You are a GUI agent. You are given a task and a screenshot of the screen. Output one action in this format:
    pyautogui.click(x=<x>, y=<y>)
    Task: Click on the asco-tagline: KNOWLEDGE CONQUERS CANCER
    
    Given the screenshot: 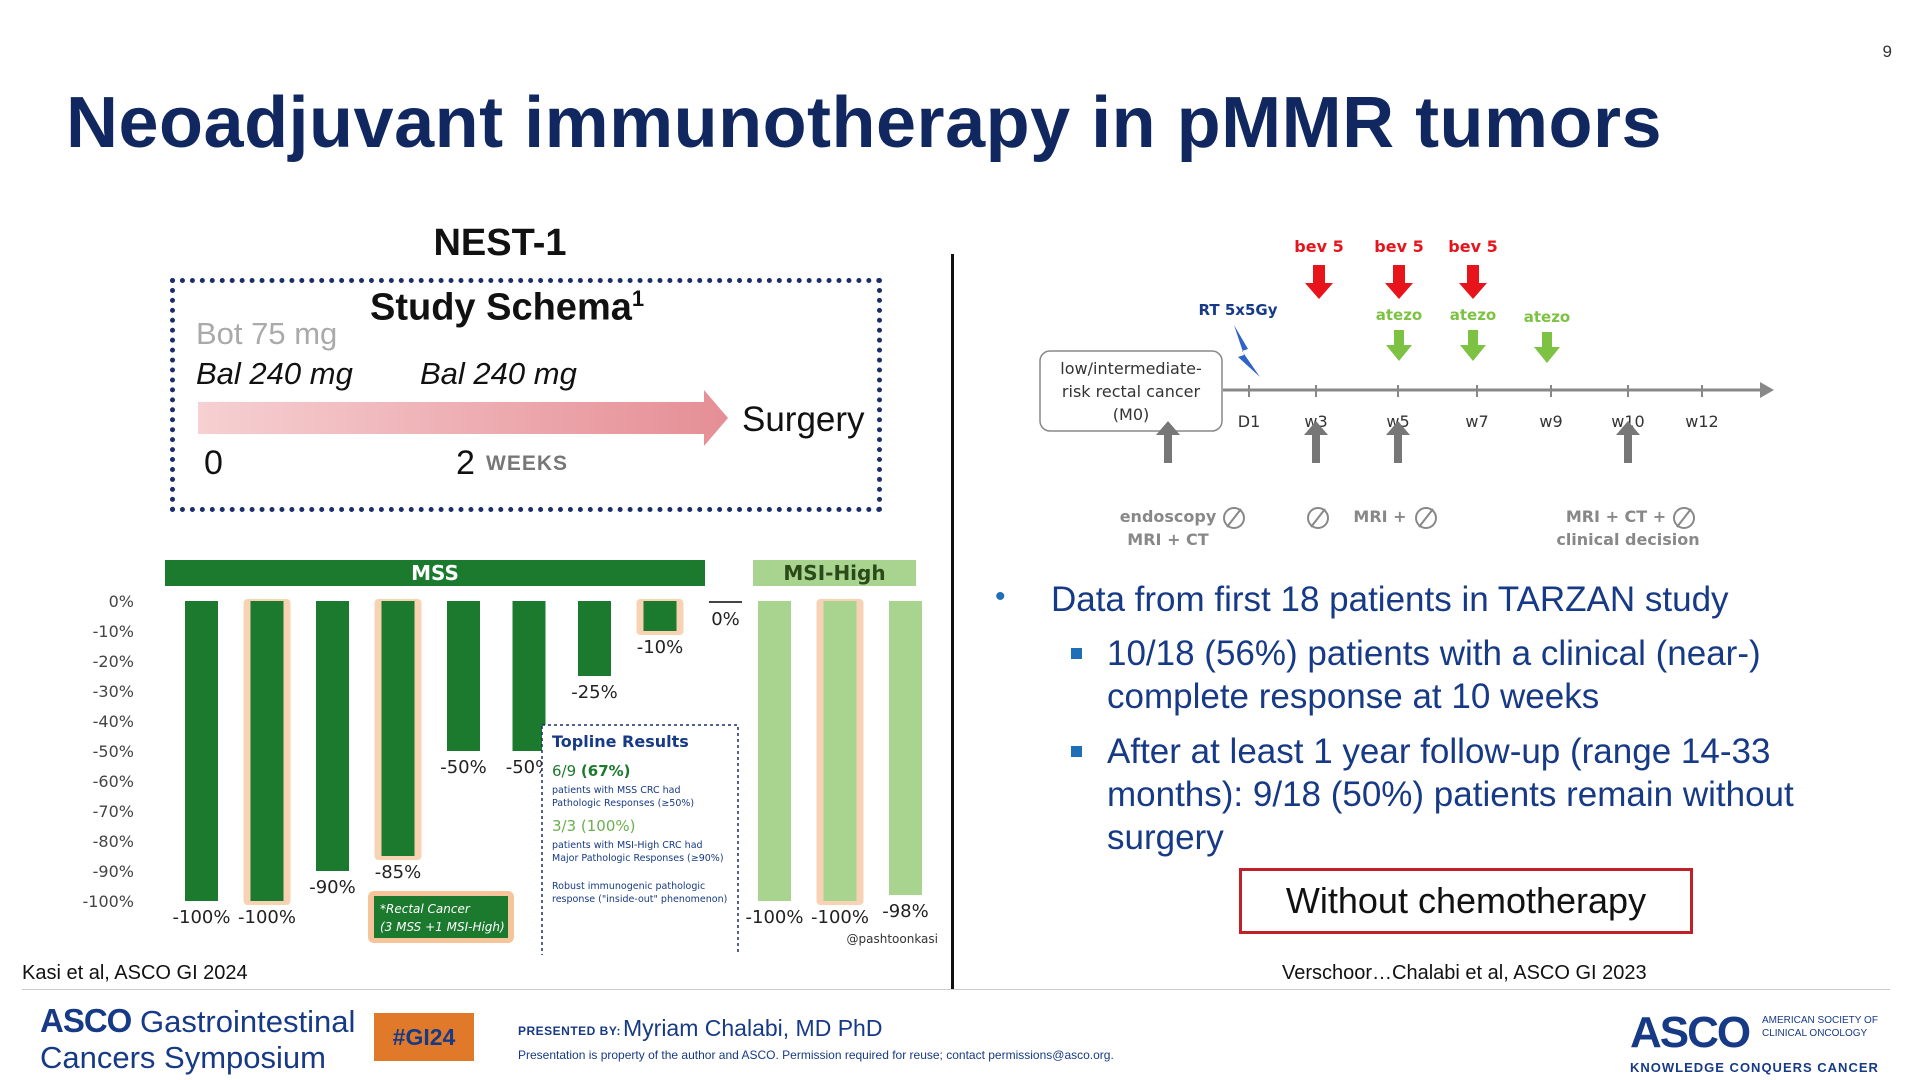 What is the action you would take?
    pyautogui.click(x=1754, y=1067)
    